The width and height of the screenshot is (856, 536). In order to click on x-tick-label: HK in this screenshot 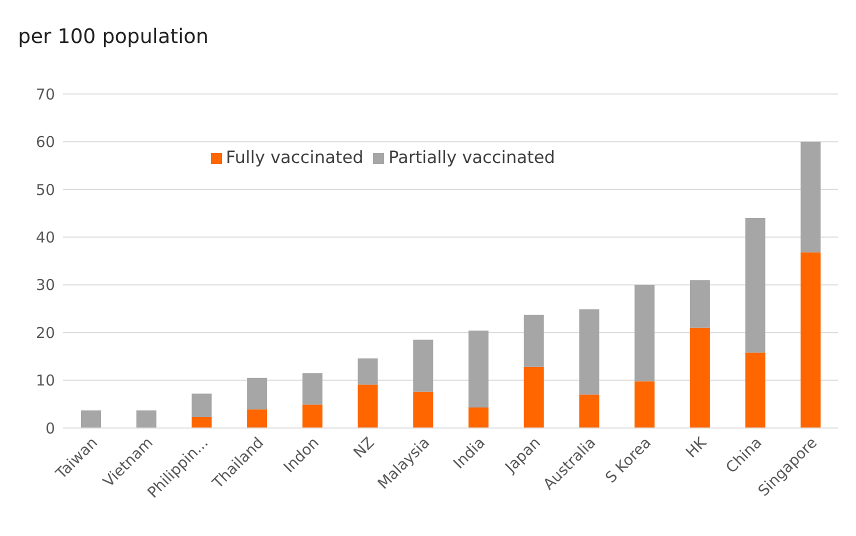, I will do `click(696, 447)`.